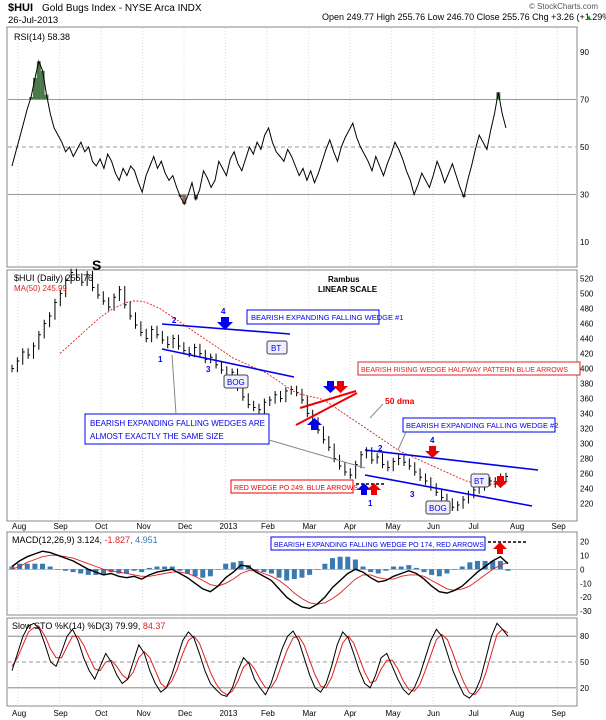 Image resolution: width=606 pixels, height=720 pixels. Describe the element at coordinates (348, 289) in the screenshot. I see `linear-scale-label: LINEAR SCALE` at that location.